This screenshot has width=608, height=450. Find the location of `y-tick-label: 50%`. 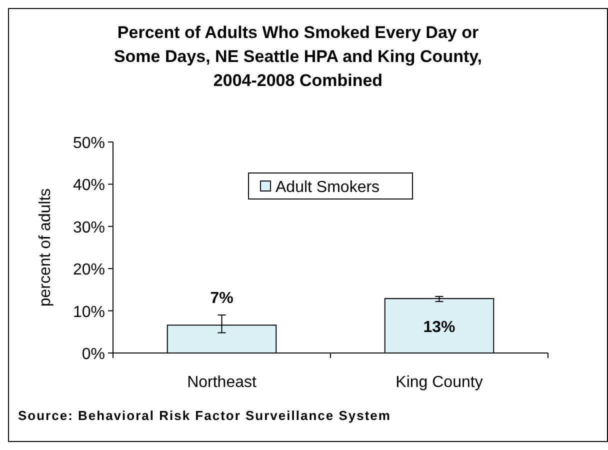

y-tick-label: 50% is located at coordinates (88, 143).